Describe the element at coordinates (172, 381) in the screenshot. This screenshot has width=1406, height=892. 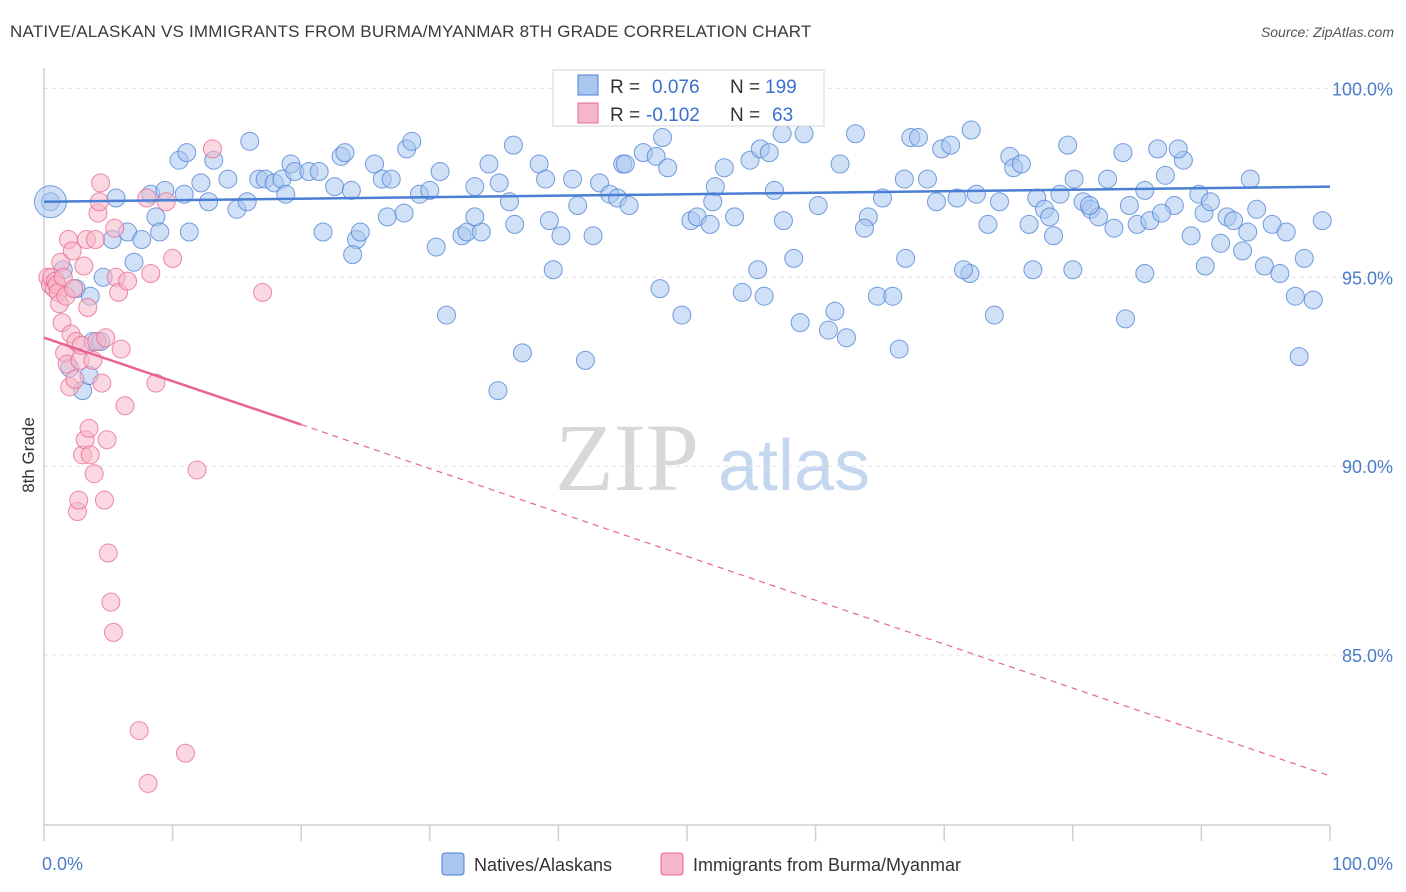
I see `burma-trend-line` at that location.